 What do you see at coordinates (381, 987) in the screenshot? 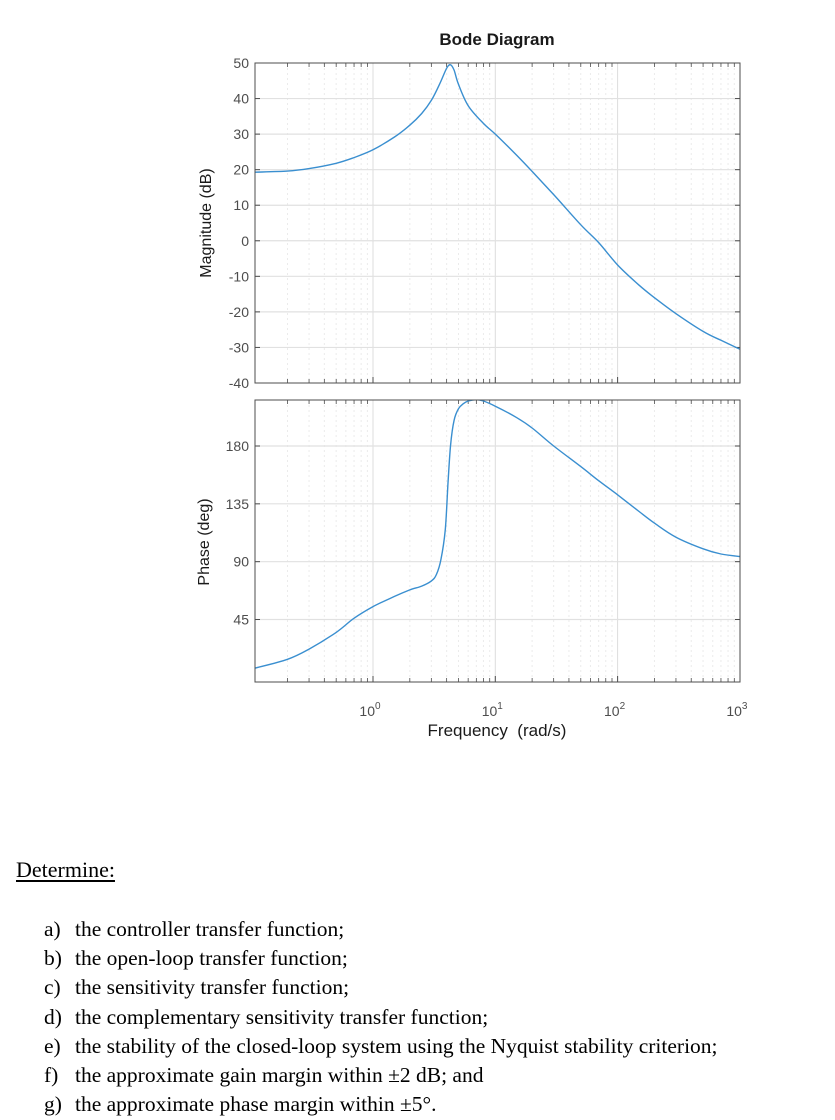
I see `question-item: c) the sensitivity transfer function;` at bounding box center [381, 987].